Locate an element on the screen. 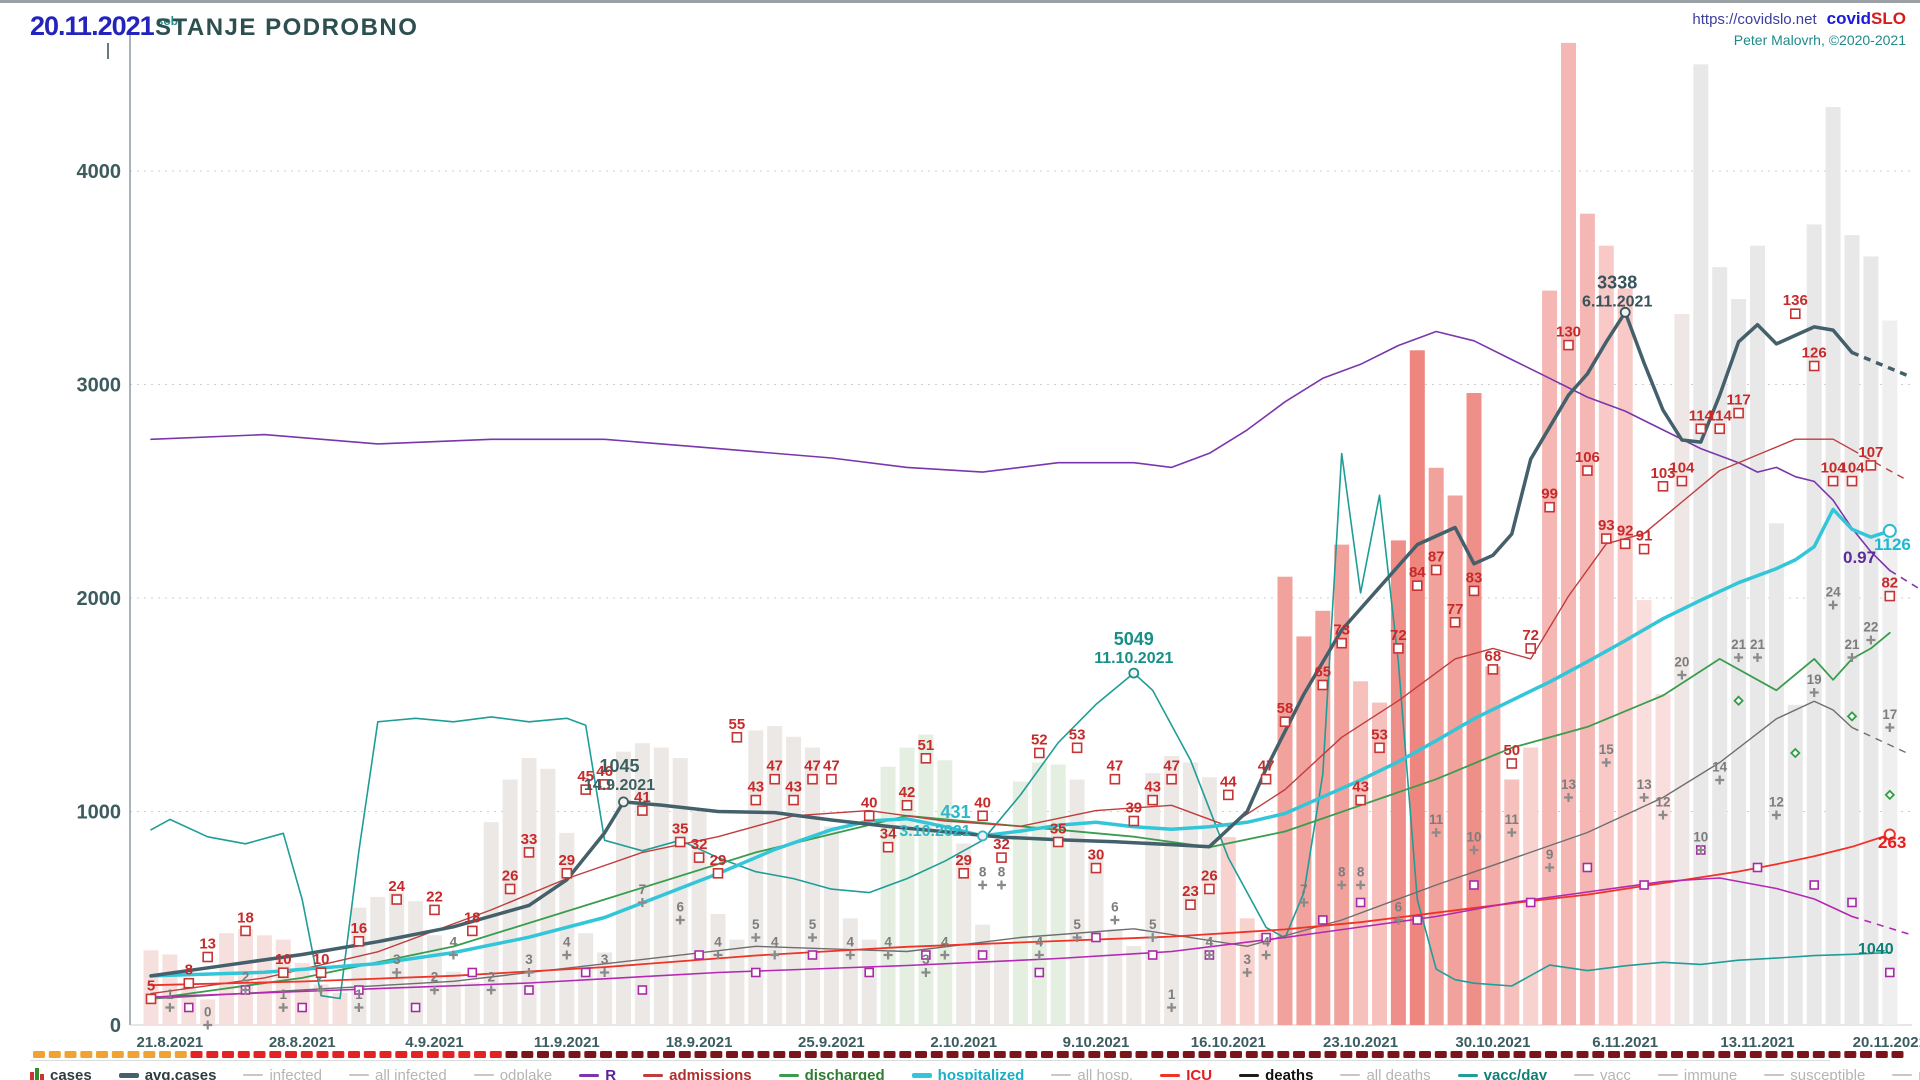 The height and width of the screenshot is (1080, 1920). svg-text: 16 is located at coordinates (359, 928).